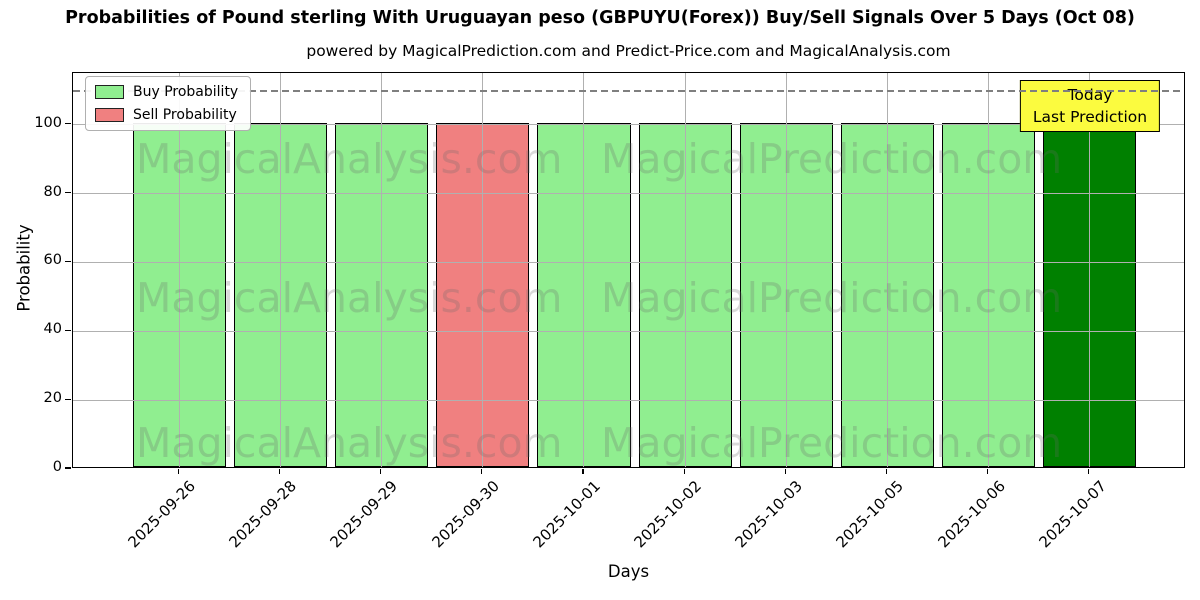  I want to click on dashed-threshold-line, so click(628, 91).